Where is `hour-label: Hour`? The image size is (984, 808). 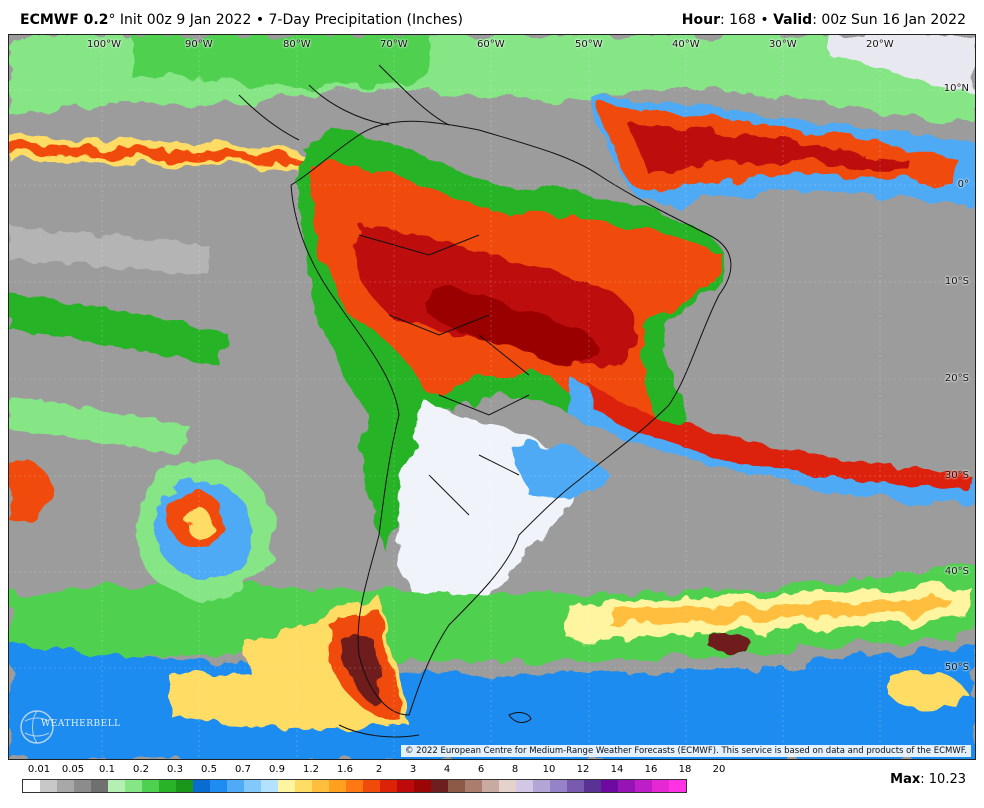 hour-label: Hour is located at coordinates (701, 20).